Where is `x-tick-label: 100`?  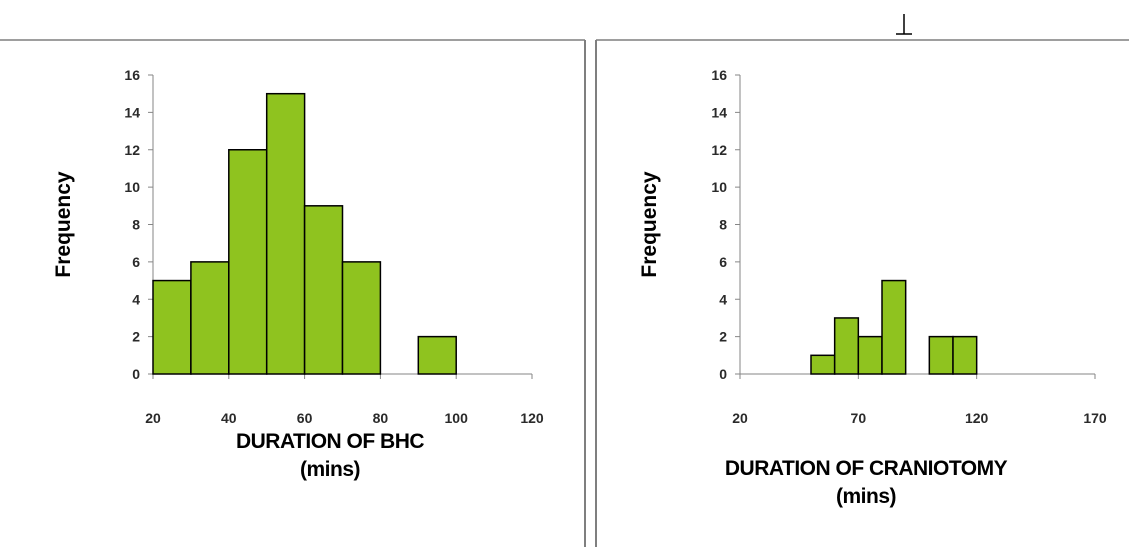
x-tick-label: 100 is located at coordinates (457, 418).